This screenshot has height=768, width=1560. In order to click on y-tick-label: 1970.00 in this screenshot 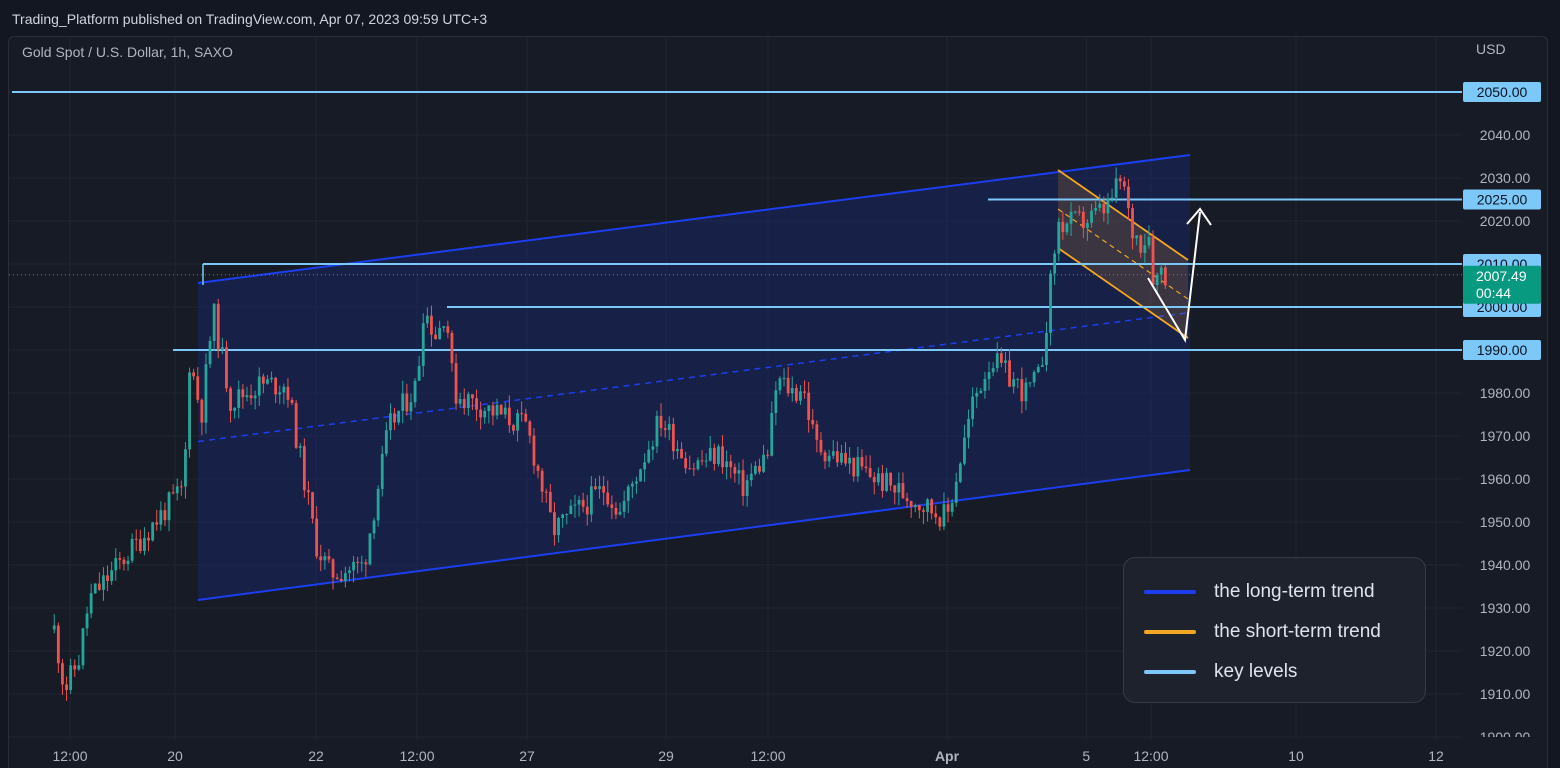, I will do `click(1505, 436)`.